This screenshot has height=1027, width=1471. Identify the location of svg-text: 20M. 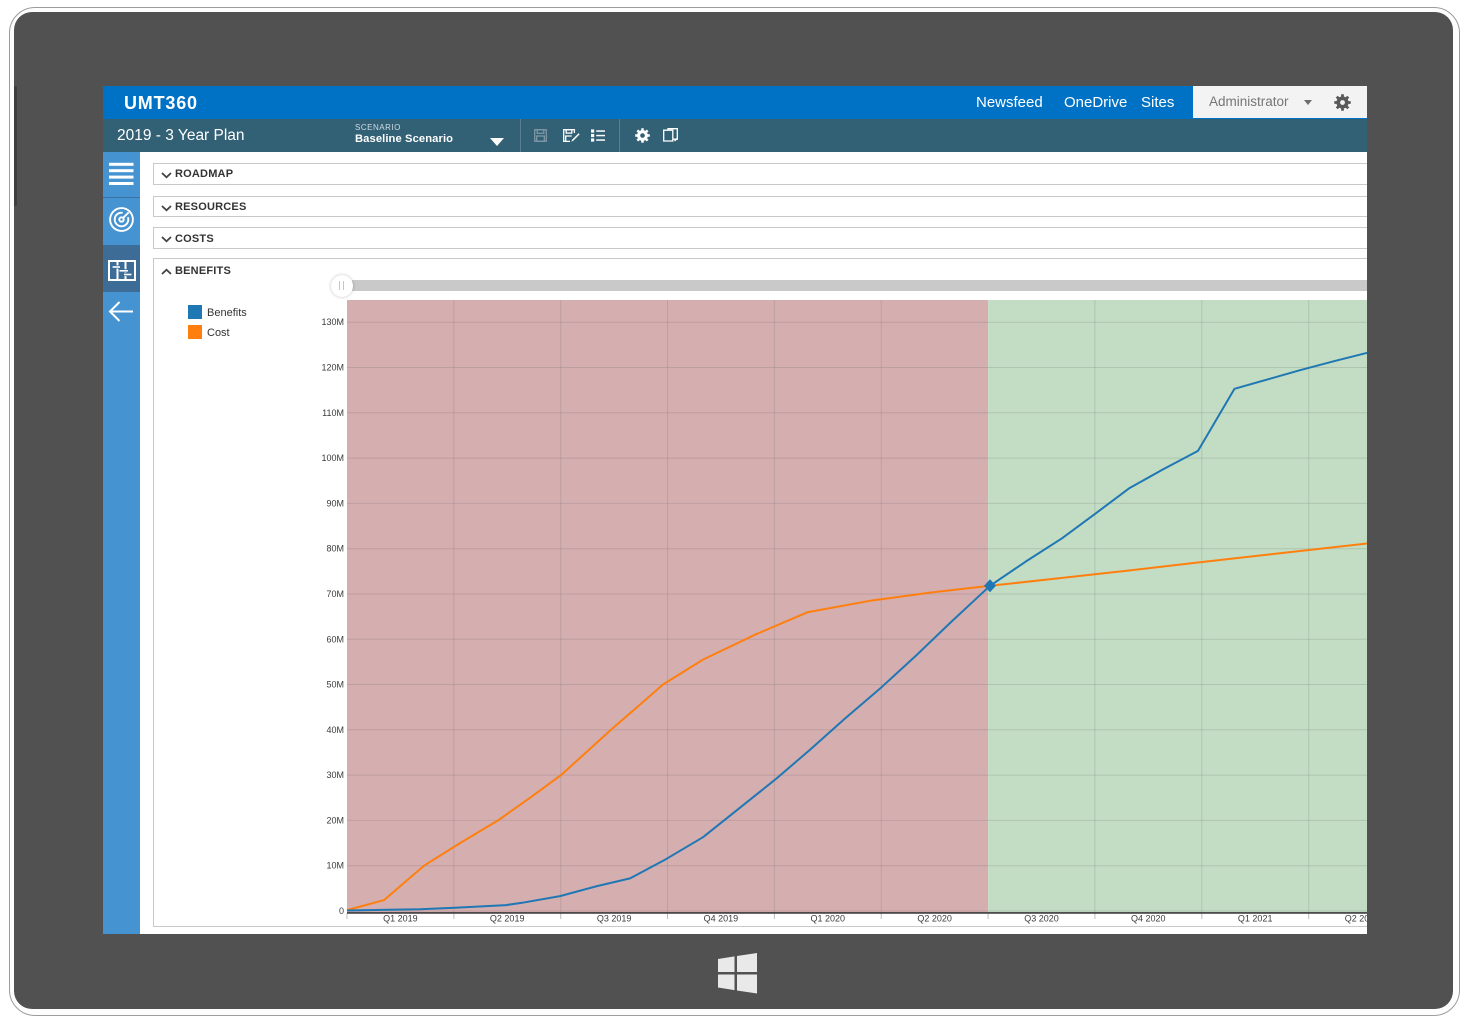
(335, 820).